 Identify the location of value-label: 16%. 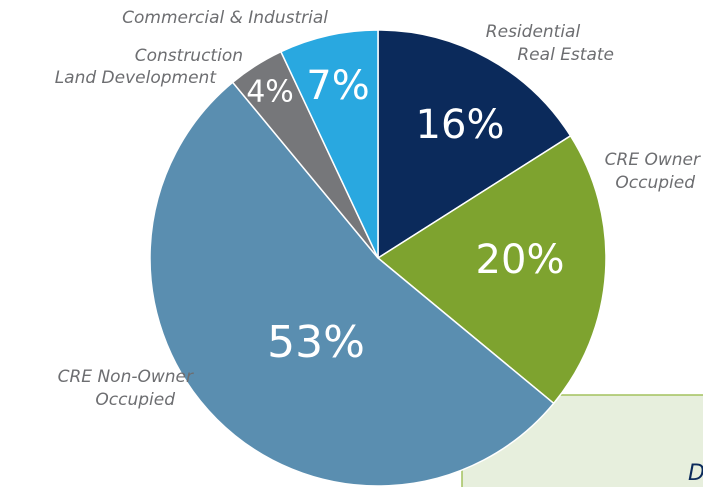
(460, 125).